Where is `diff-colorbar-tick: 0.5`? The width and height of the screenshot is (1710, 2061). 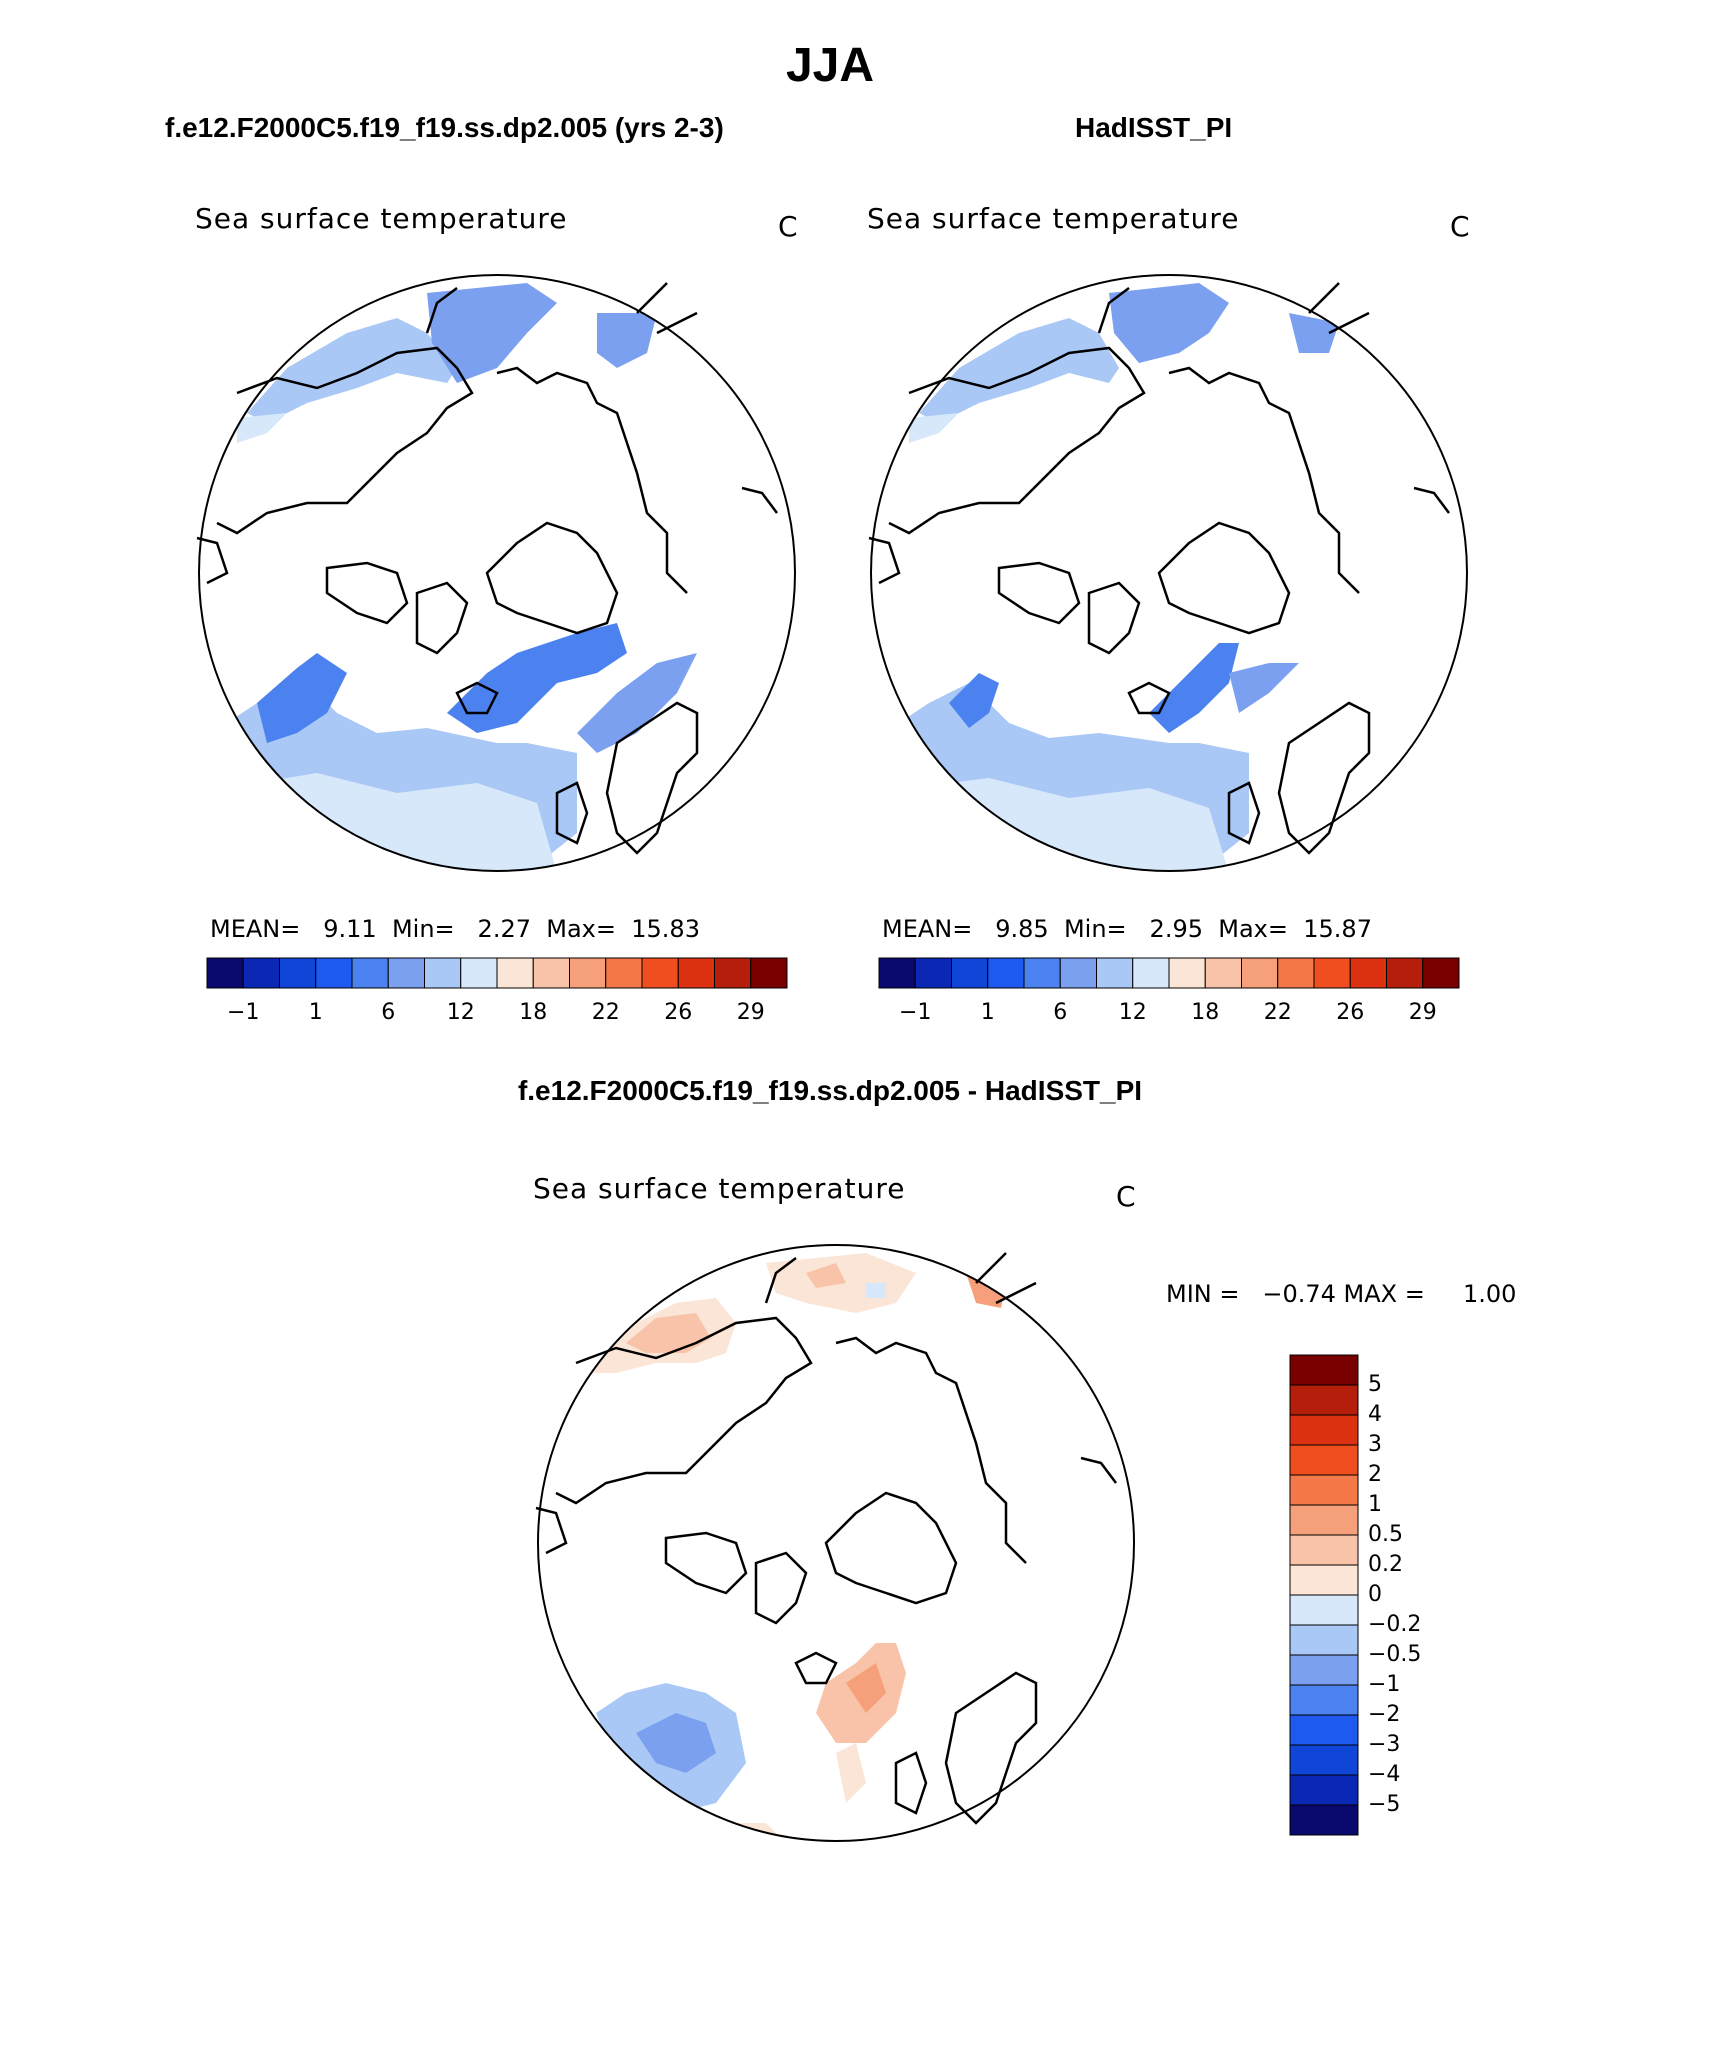
diff-colorbar-tick: 0.5 is located at coordinates (1385, 1534).